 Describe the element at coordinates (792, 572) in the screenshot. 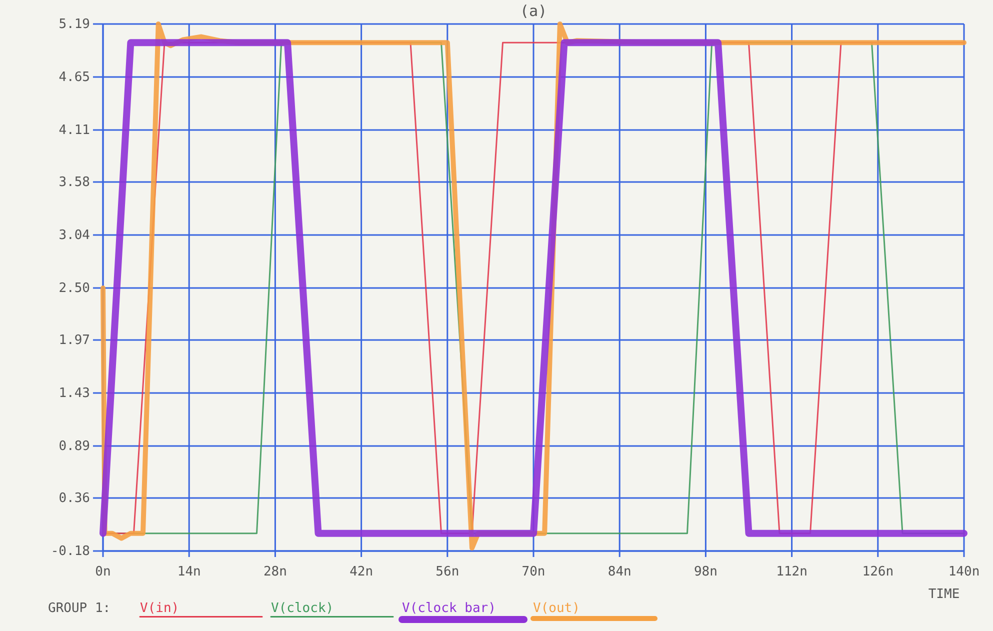

I see `x-tick-label: 112n` at that location.